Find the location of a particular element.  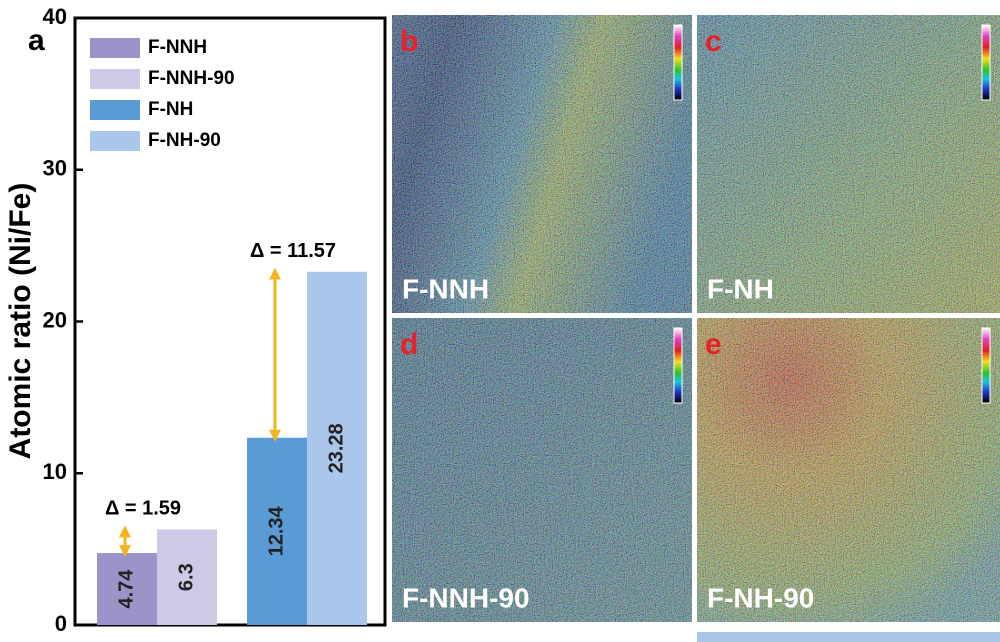

y-tick-label: 40 is located at coordinates (55, 16).